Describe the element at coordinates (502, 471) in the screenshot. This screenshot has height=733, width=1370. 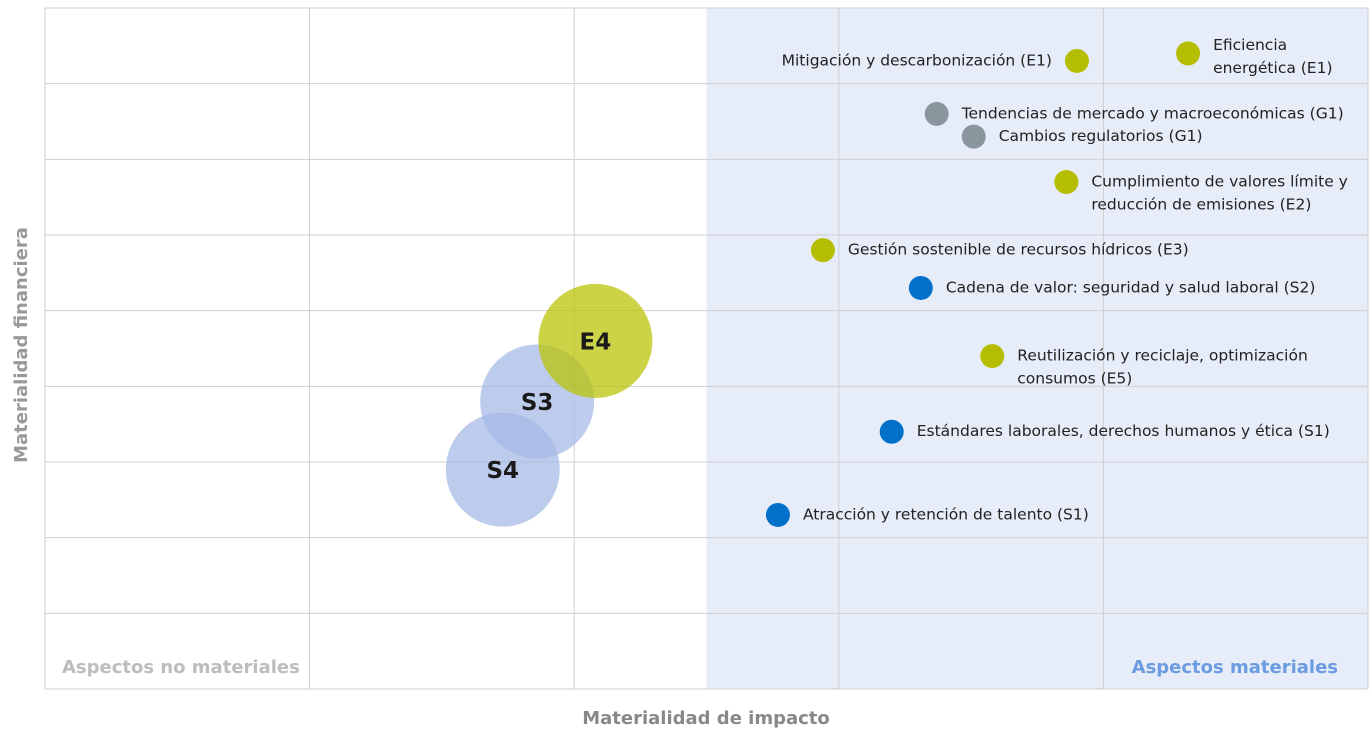
I see `bubble-label: S4` at that location.